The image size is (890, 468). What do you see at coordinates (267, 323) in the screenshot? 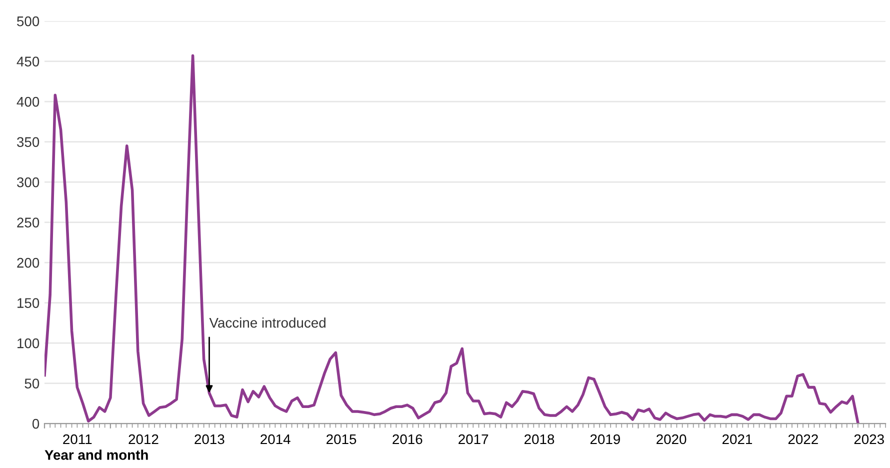
I see `annotation: Vaccine introduced` at bounding box center [267, 323].